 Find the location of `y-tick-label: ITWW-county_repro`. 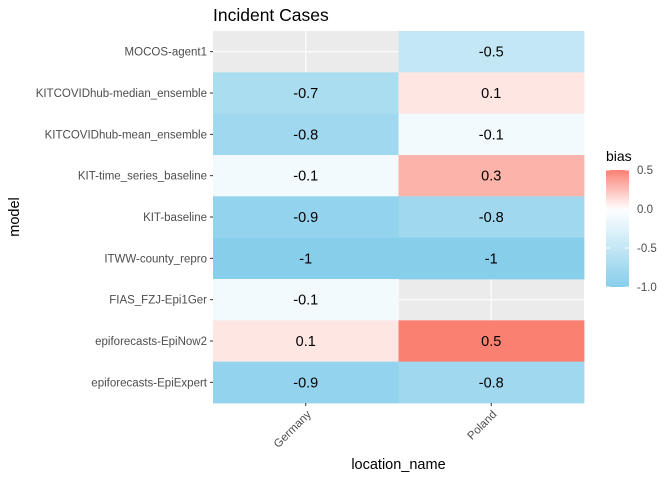

y-tick-label: ITWW-county_repro is located at coordinates (155, 259).